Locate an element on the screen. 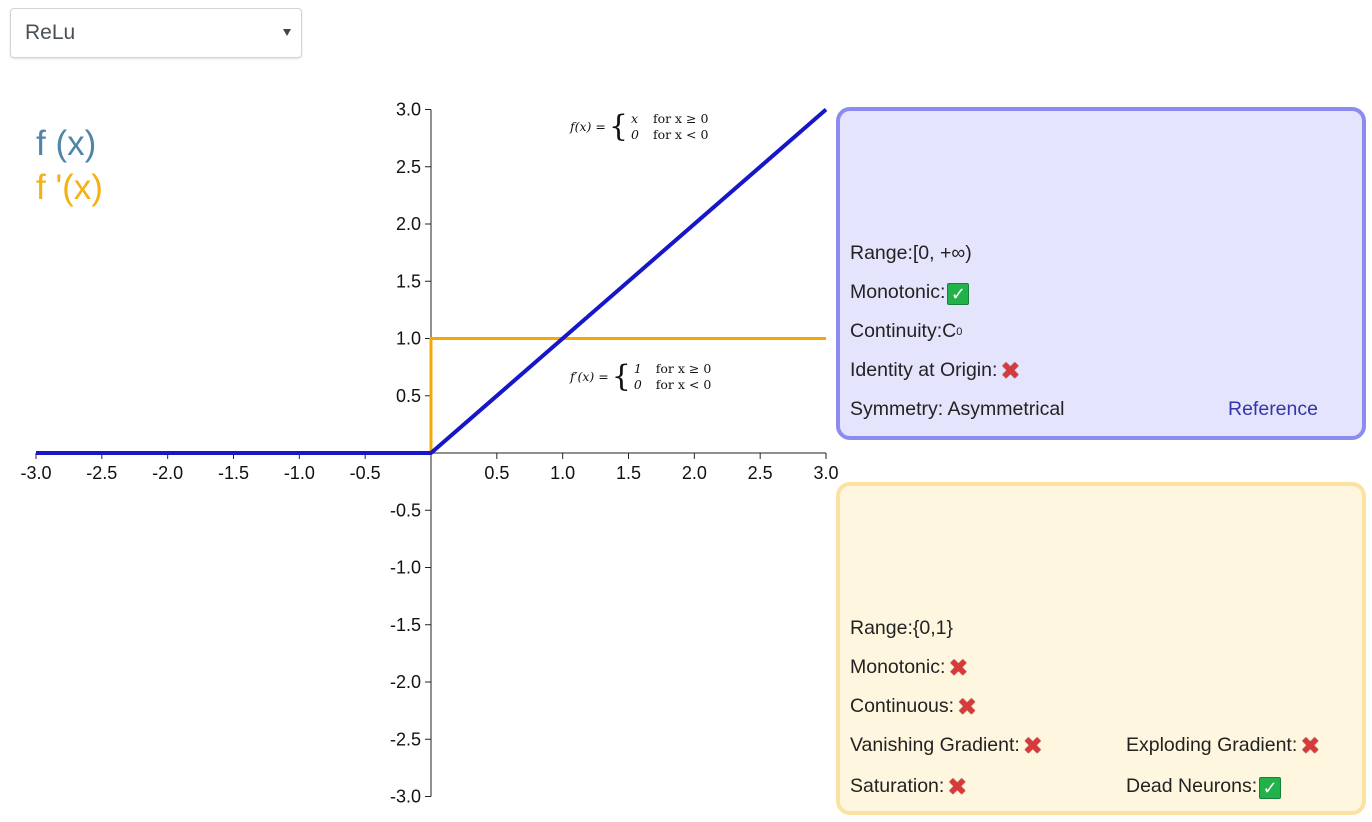 This screenshot has height=822, width=1372. y-tick-label: 3.0 is located at coordinates (408, 110).